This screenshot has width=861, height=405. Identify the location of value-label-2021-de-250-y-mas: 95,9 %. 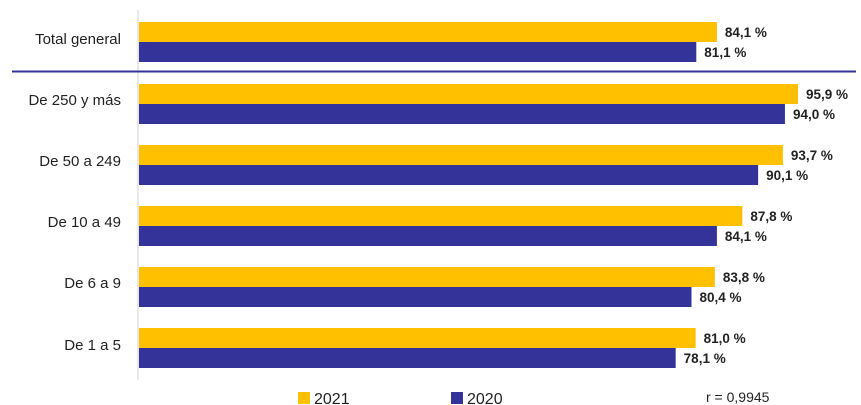
(827, 94).